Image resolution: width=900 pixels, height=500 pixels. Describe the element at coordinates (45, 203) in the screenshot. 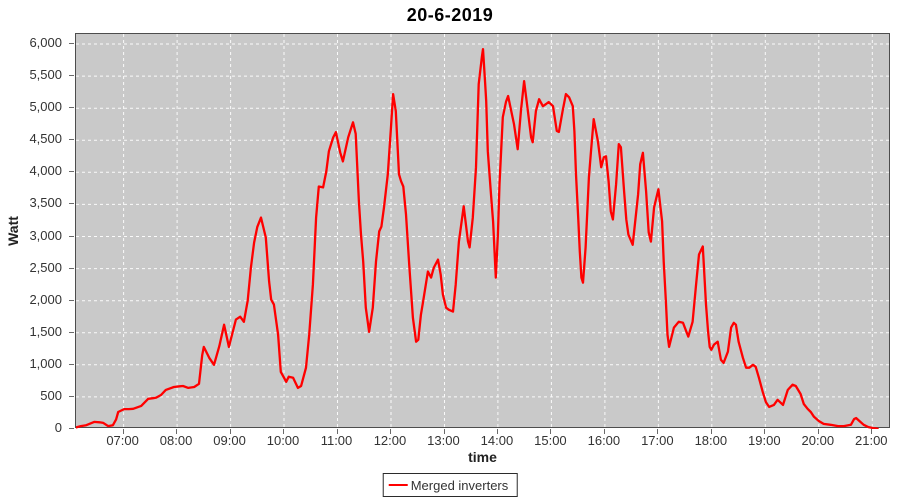

I see `y-tick-label: 3,500` at that location.